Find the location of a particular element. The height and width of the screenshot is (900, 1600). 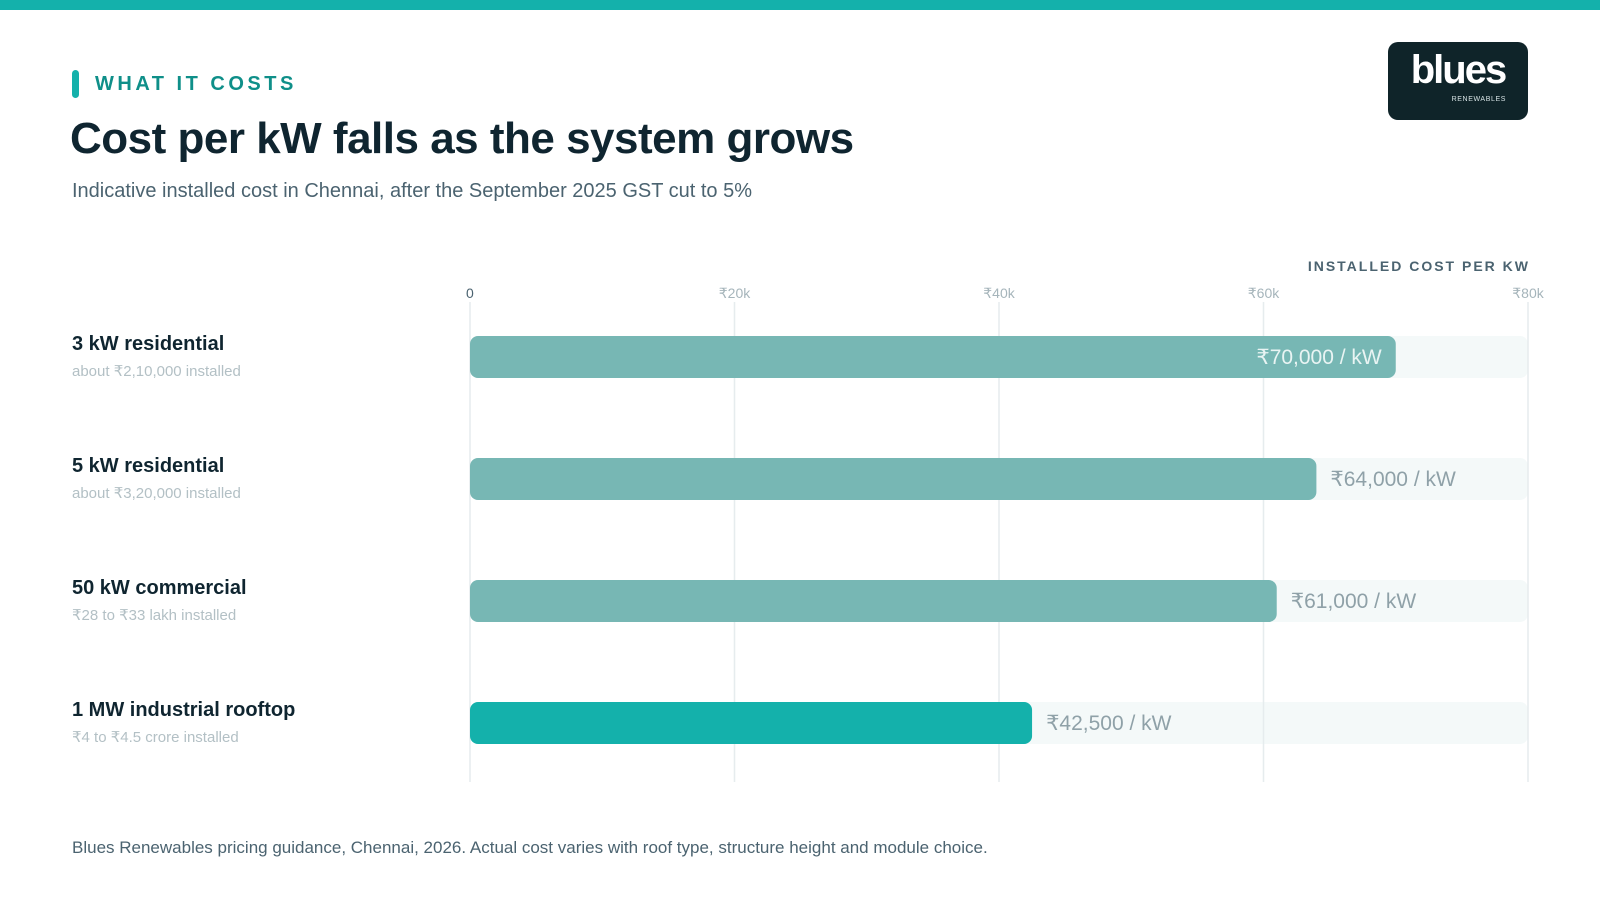

eyebrow-marker is located at coordinates (75, 84).